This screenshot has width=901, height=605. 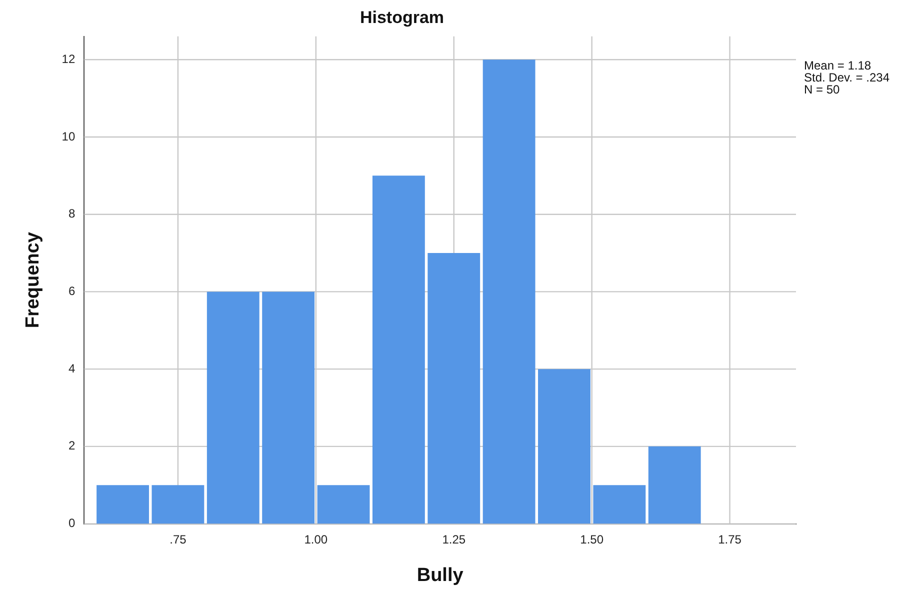 I want to click on y-tick-label: 8, so click(x=72, y=213).